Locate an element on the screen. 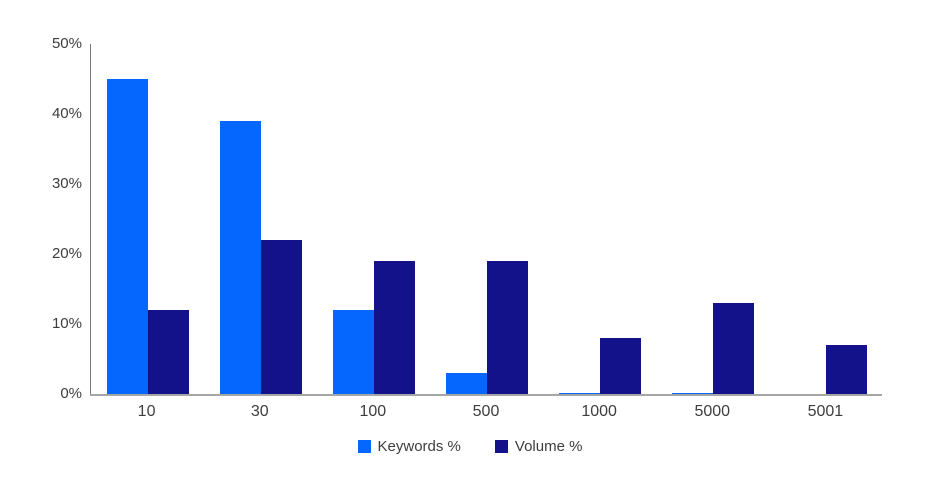  x-tick-label-500: 500 is located at coordinates (486, 411).